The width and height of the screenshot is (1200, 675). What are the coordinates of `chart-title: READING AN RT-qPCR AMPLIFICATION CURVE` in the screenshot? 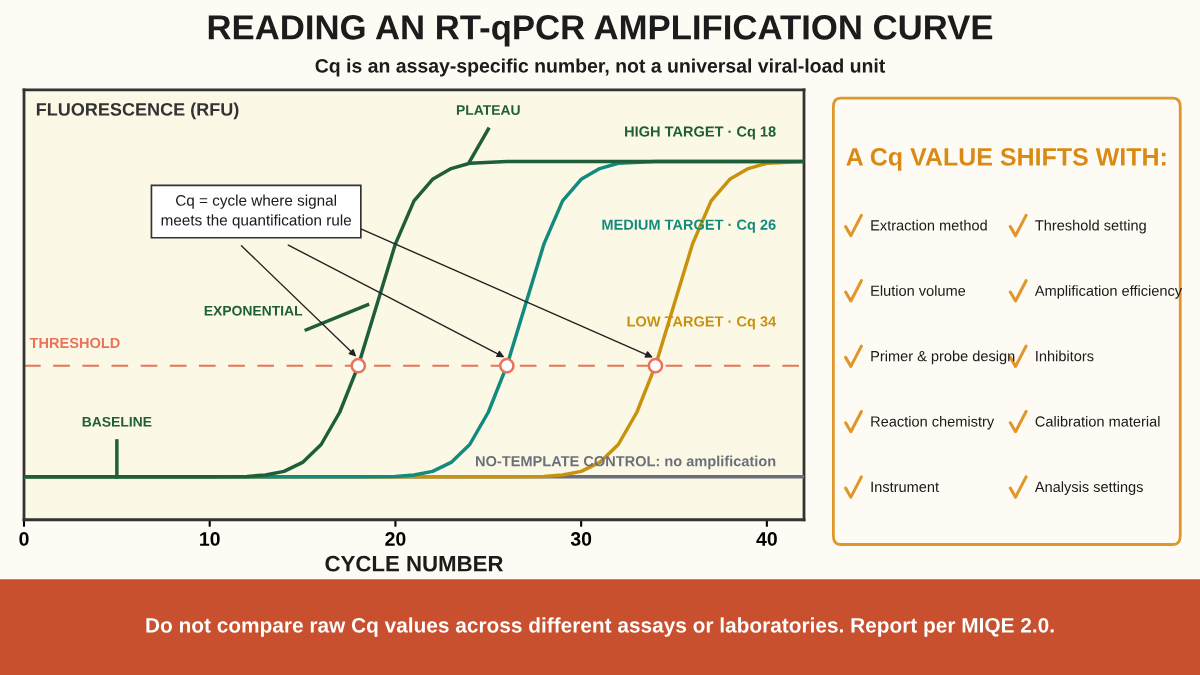 It's located at (600, 31).